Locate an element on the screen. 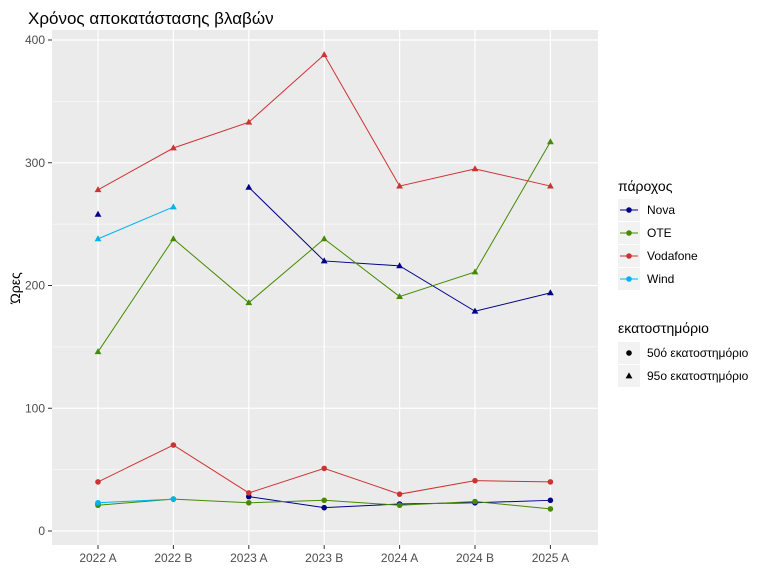 This screenshot has height=581, width=768. y-tick-label: 300 is located at coordinates (35, 163).